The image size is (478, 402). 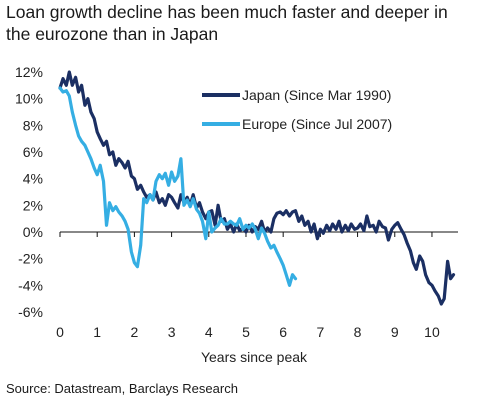 What do you see at coordinates (395, 332) in the screenshot?
I see `x-tick-label: 9` at bounding box center [395, 332].